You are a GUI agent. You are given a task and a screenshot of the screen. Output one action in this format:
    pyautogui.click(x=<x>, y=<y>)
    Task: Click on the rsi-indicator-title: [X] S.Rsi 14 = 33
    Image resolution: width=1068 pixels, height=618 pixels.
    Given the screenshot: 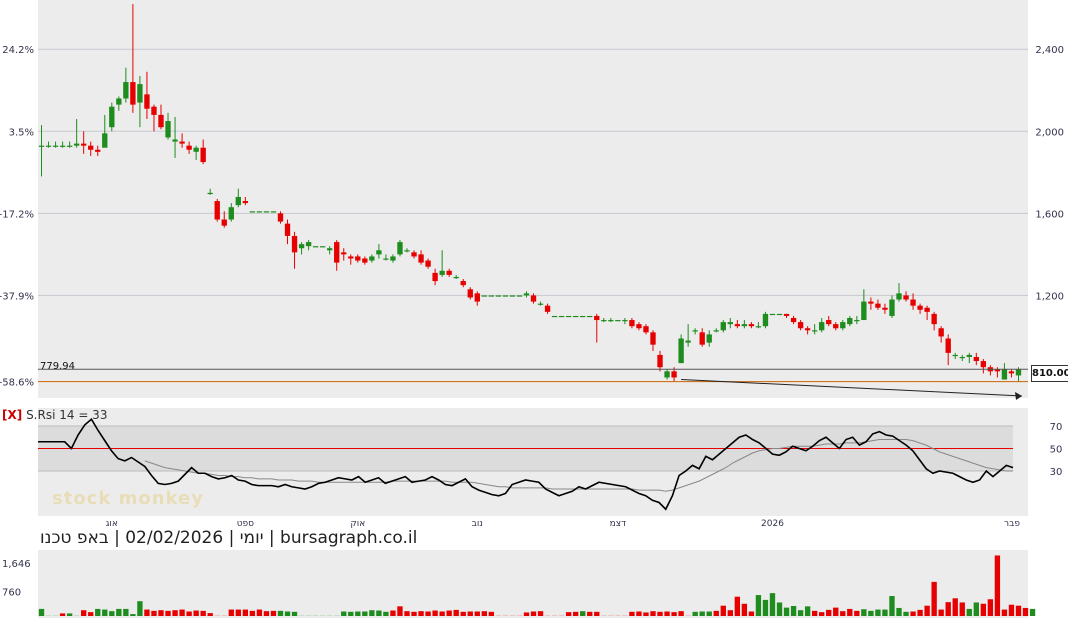 What is the action you would take?
    pyautogui.click(x=54, y=415)
    